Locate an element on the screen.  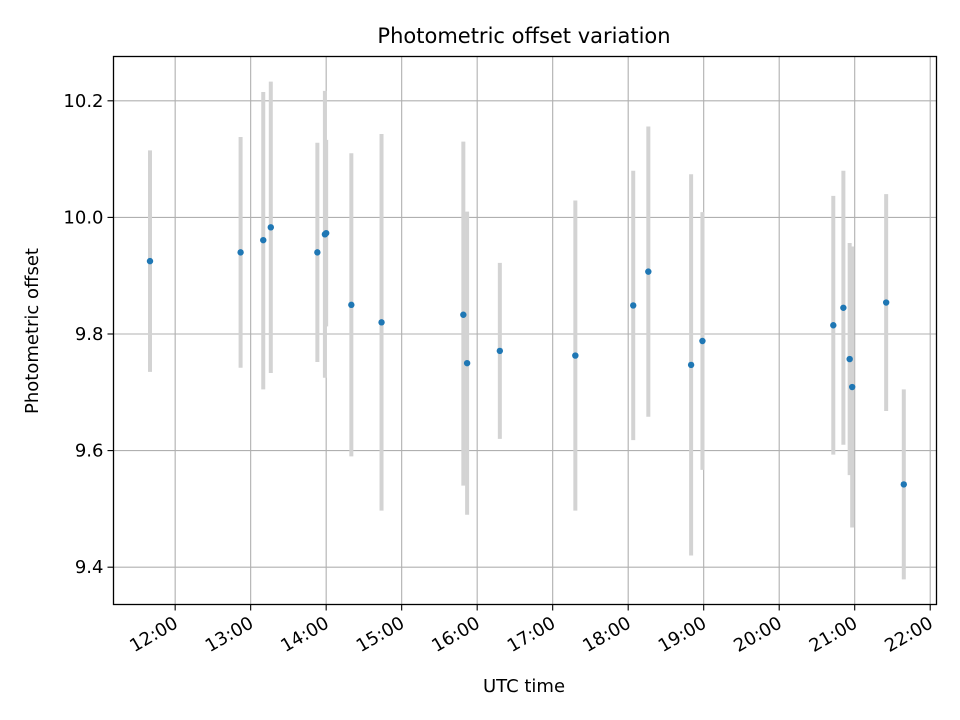
x-axis-label: UTC time is located at coordinates (524, 686).